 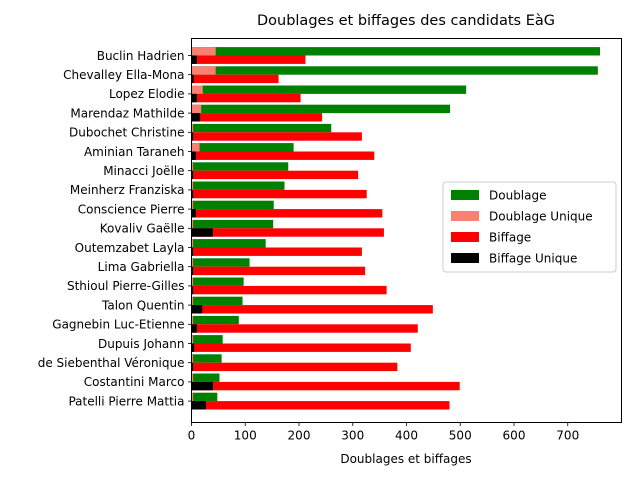 I want to click on x-tick-label-0: 0, so click(x=192, y=436).